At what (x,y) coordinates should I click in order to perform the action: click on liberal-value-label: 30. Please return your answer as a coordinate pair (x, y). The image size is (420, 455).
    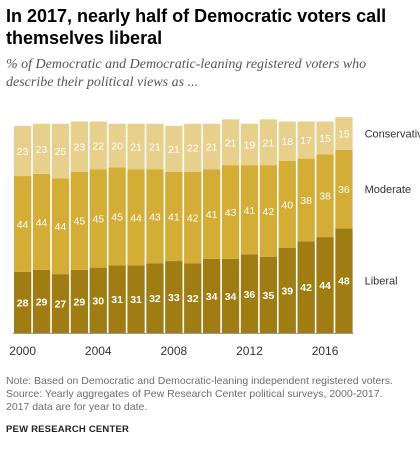
    Looking at the image, I should click on (98, 301).